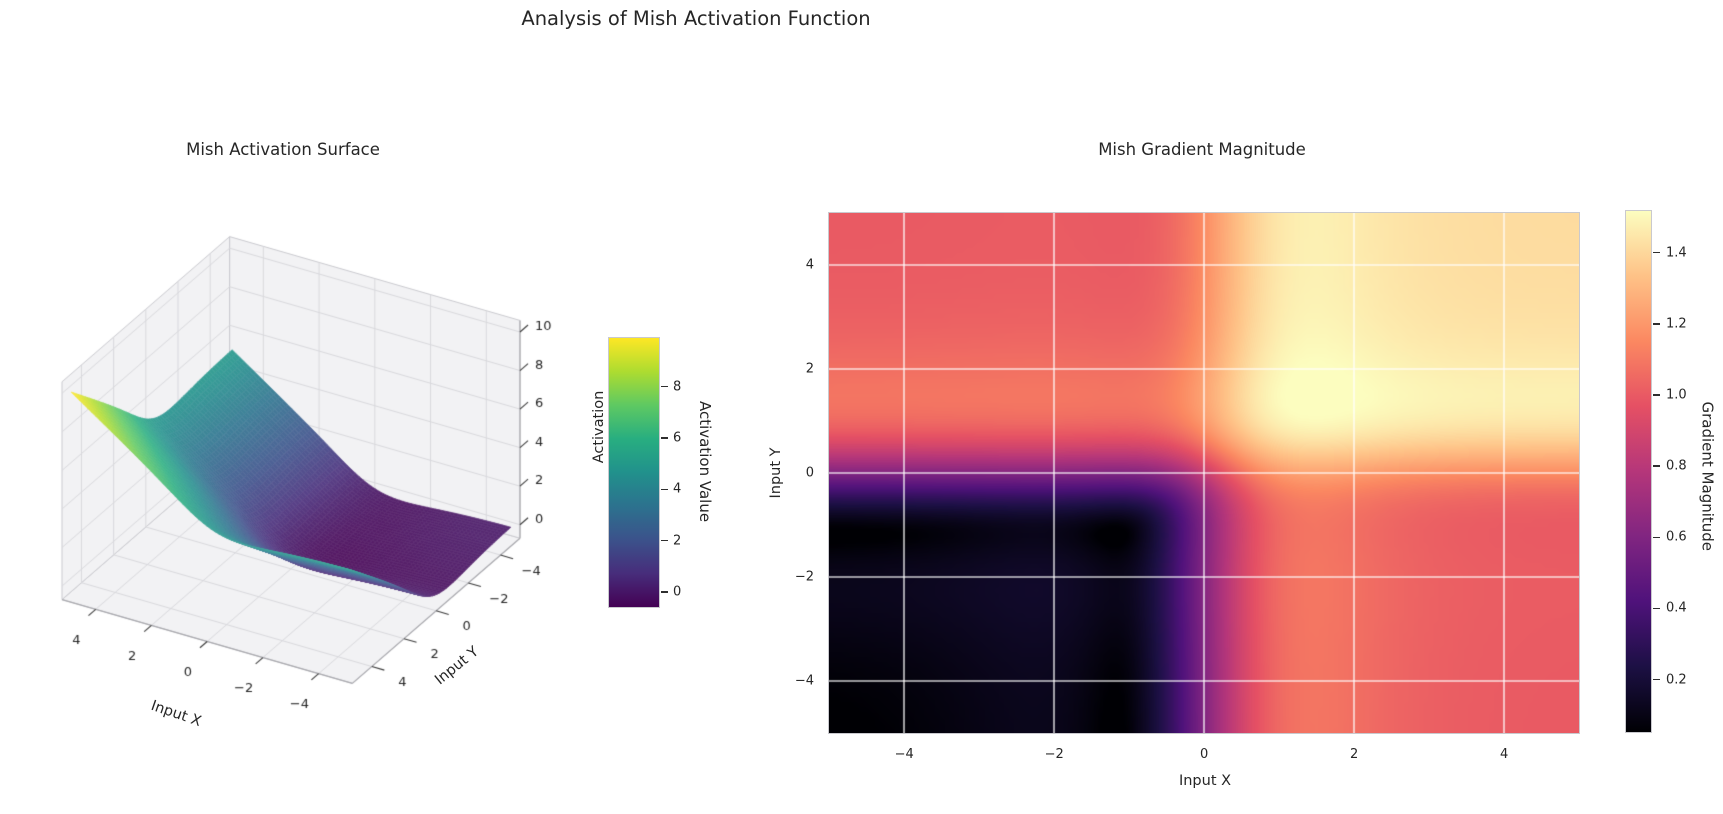 Image resolution: width=1723 pixels, height=814 pixels. Describe the element at coordinates (1638, 471) in the screenshot. I see `gradient-colorbar` at that location.